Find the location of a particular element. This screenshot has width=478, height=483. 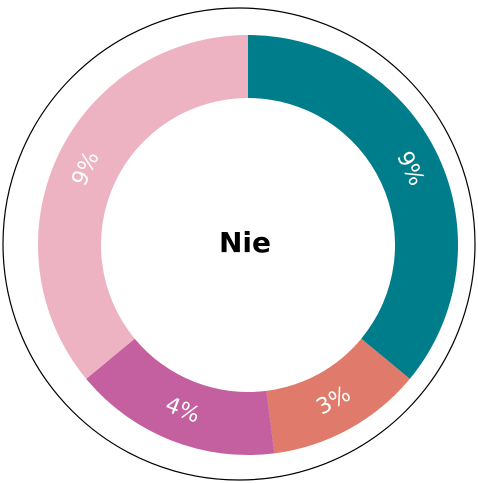

center-label: Nie is located at coordinates (245, 242).